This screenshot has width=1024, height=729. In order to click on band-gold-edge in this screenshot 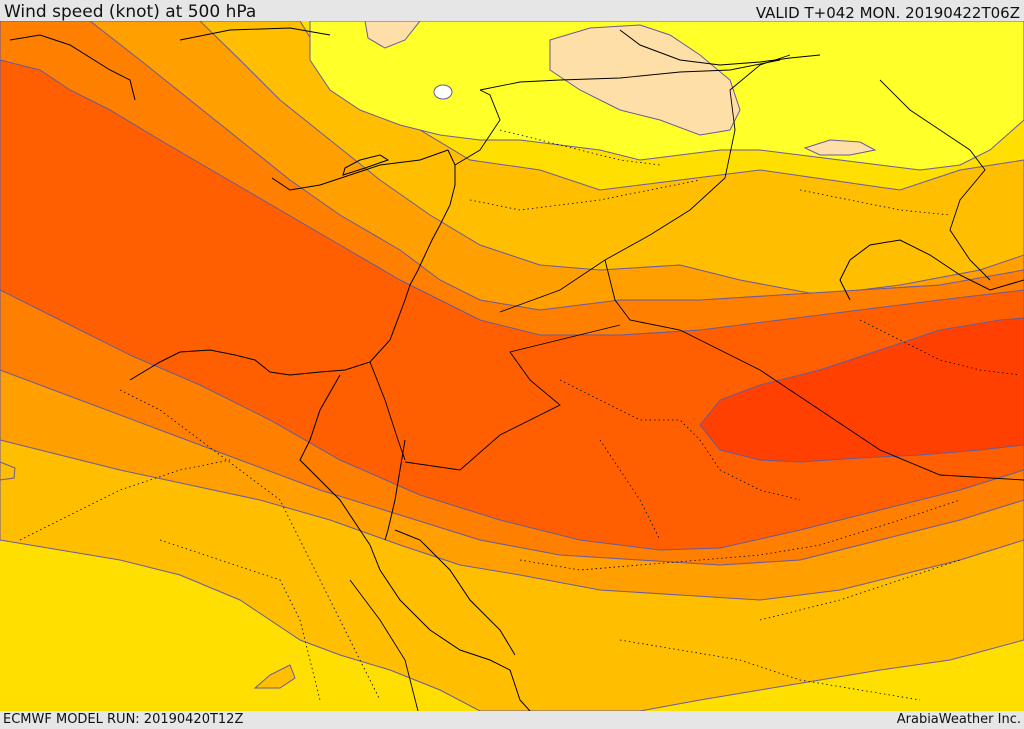, I will do `click(8, 471)`.